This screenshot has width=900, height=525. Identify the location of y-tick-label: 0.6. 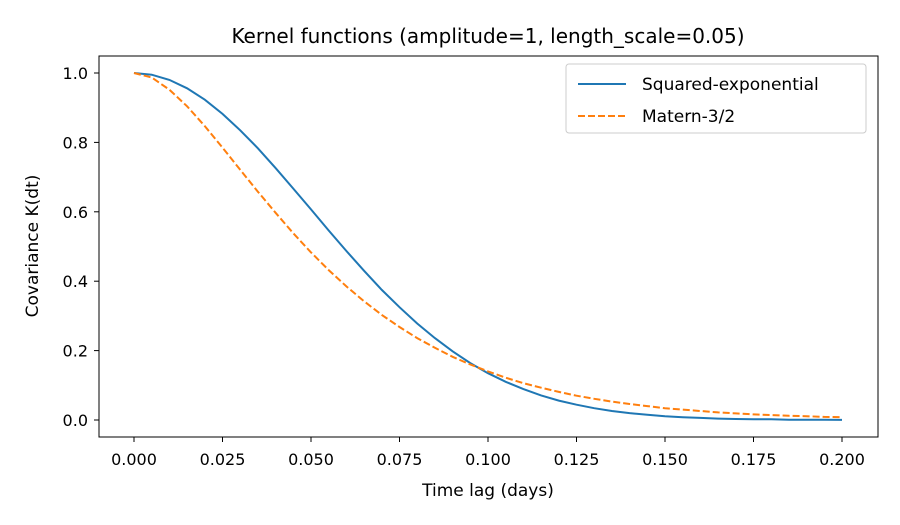
(75, 212).